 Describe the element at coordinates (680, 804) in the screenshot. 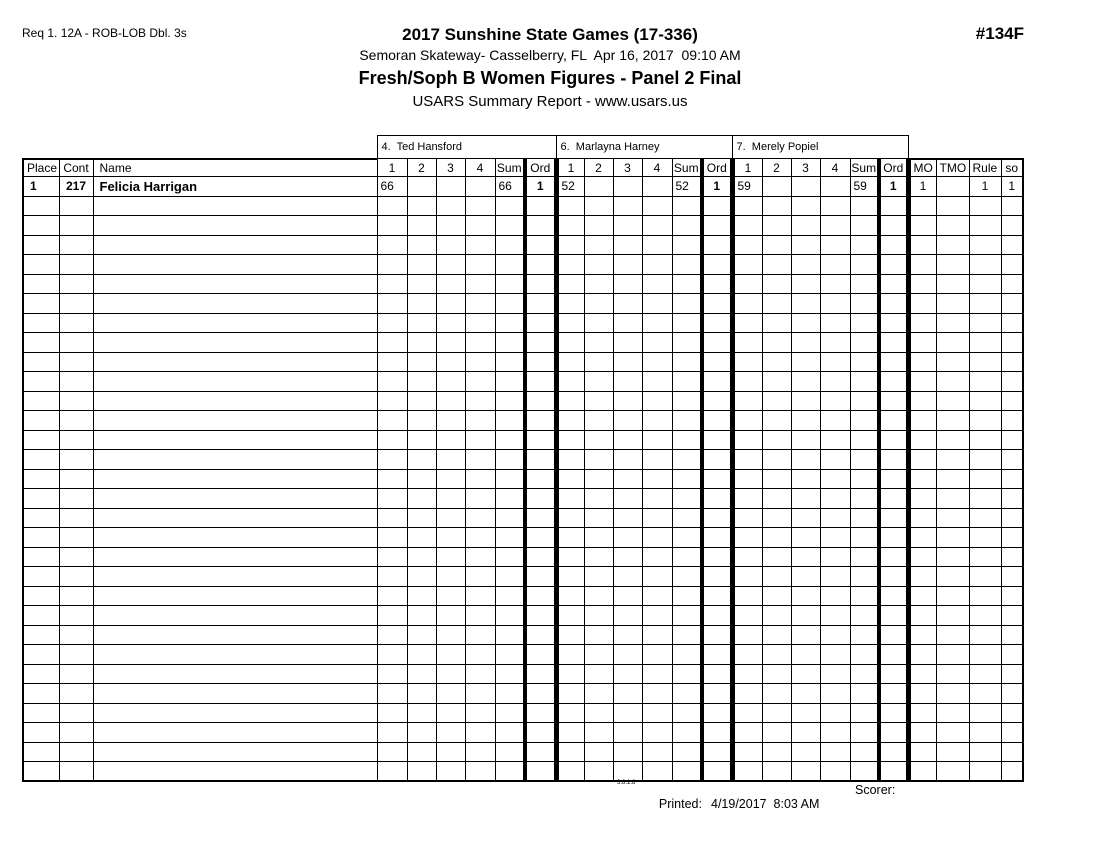

I see `printed-label: Printed:` at that location.